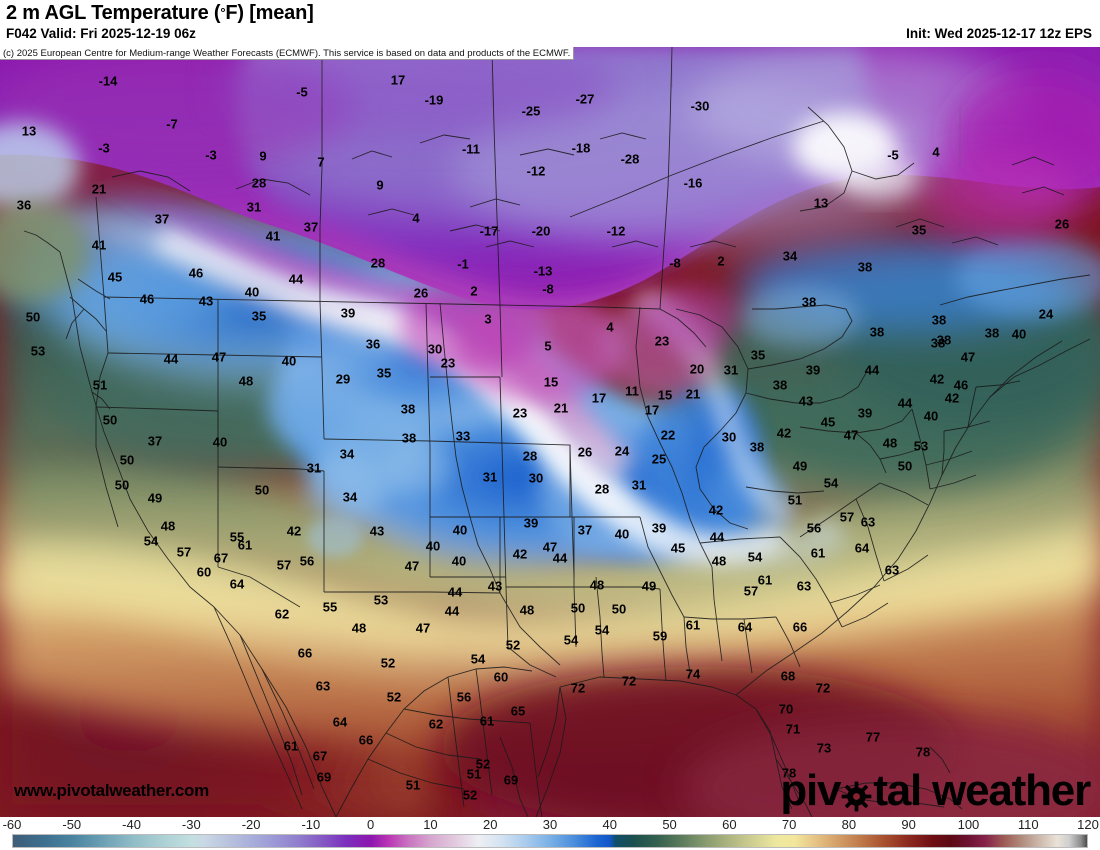 Image resolution: width=1100 pixels, height=850 pixels. What do you see at coordinates (1028, 824) in the screenshot?
I see `colorbar-tick: 110` at bounding box center [1028, 824].